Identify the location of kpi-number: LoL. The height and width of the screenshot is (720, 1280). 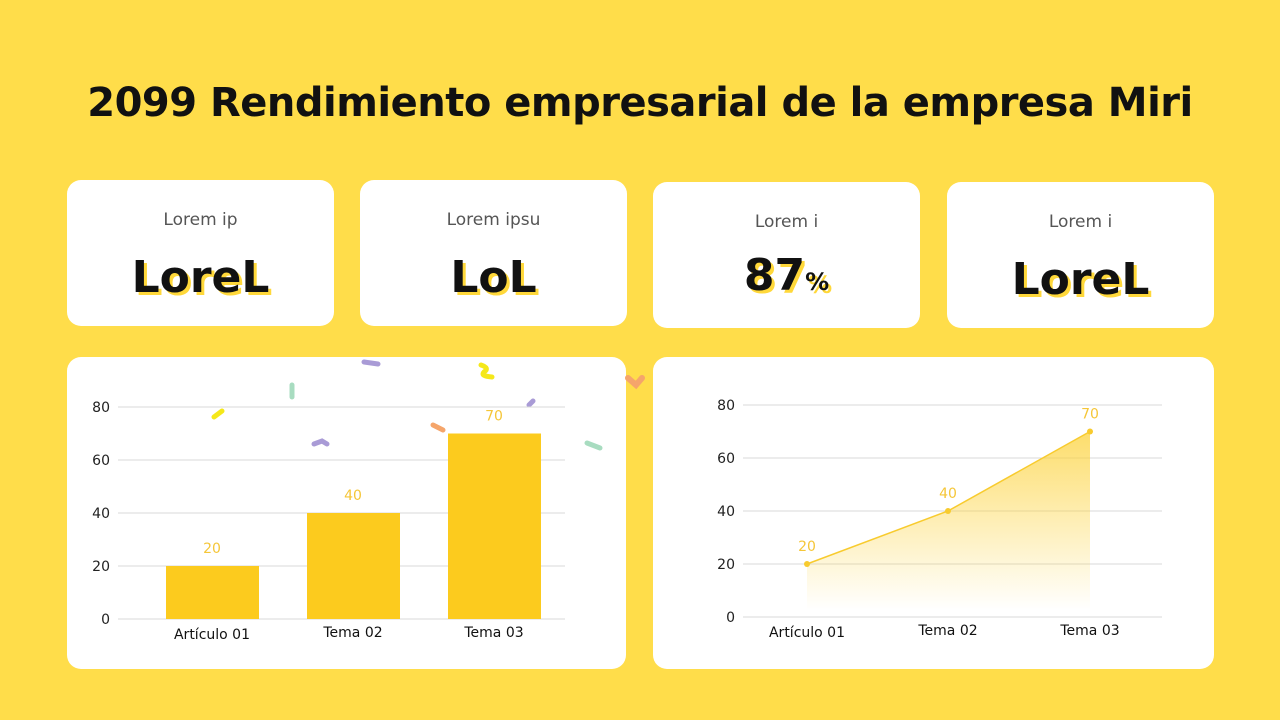
(493, 277).